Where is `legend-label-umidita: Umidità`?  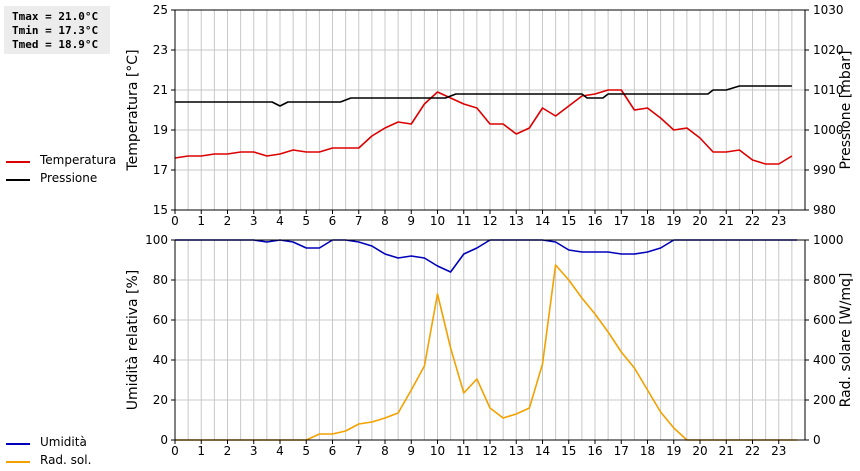 legend-label-umidita: Umidità is located at coordinates (63, 442).